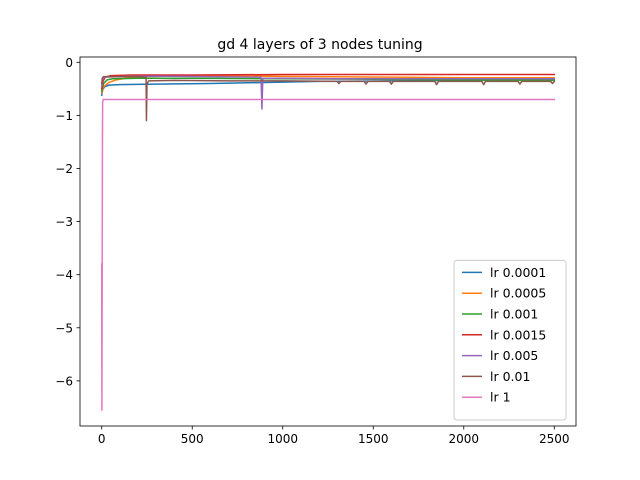  What do you see at coordinates (64, 222) in the screenshot?
I see `y-tick-label: −3` at bounding box center [64, 222].